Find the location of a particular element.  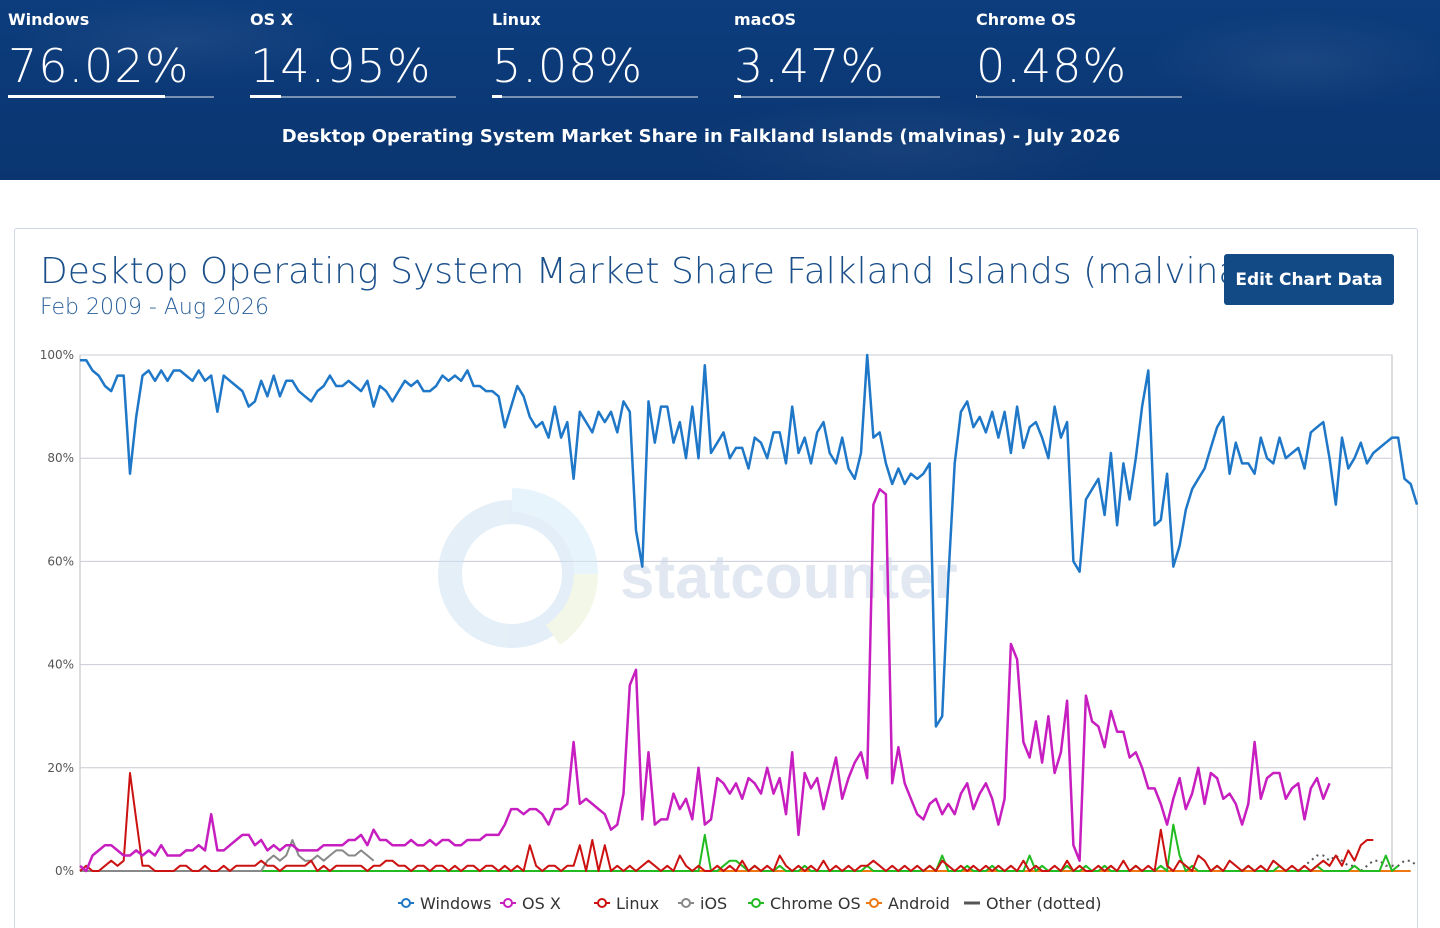

chart-subtitle: Feb 2009 - Aug 2026 is located at coordinates (155, 307).